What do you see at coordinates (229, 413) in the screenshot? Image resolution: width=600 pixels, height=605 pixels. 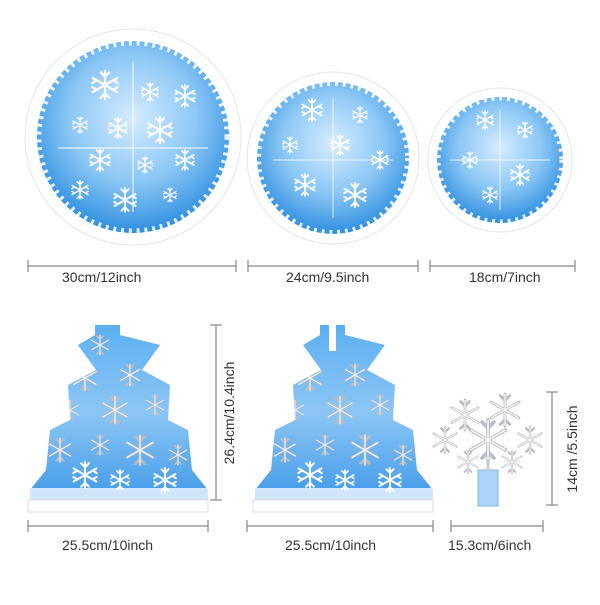 I see `dimension-label-tree-height: 26.4cm/10.4inch` at bounding box center [229, 413].